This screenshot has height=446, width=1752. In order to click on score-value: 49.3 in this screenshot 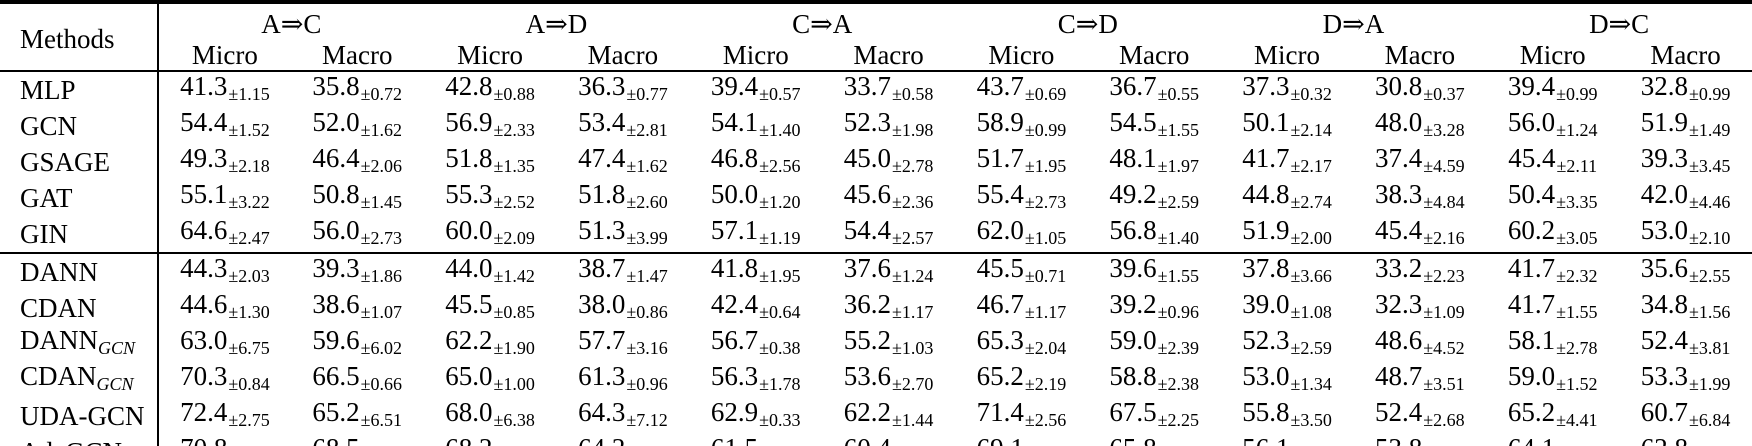, I will do `click(204, 158)`.